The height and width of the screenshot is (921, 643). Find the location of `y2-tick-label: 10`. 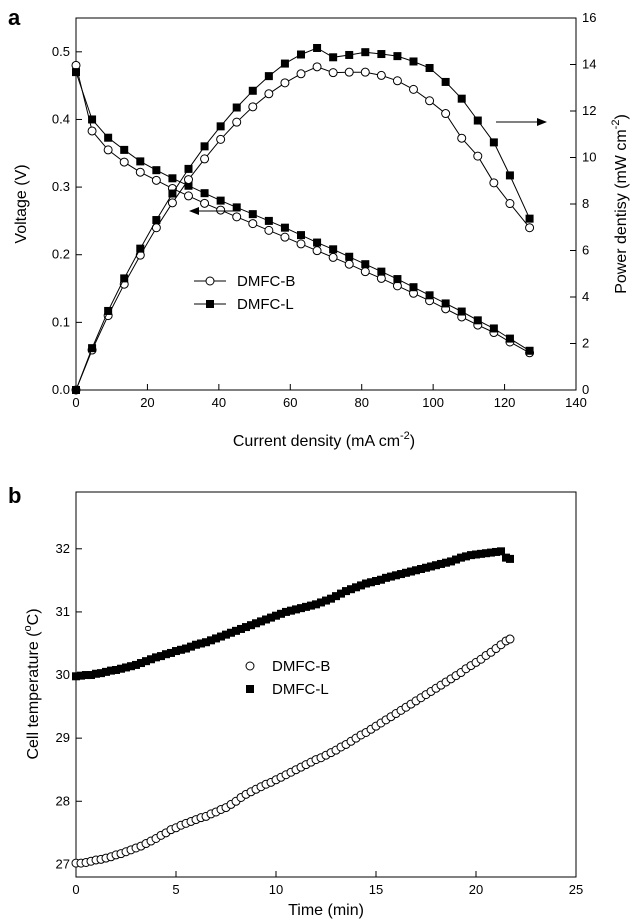

y2-tick-label: 10 is located at coordinates (589, 157).